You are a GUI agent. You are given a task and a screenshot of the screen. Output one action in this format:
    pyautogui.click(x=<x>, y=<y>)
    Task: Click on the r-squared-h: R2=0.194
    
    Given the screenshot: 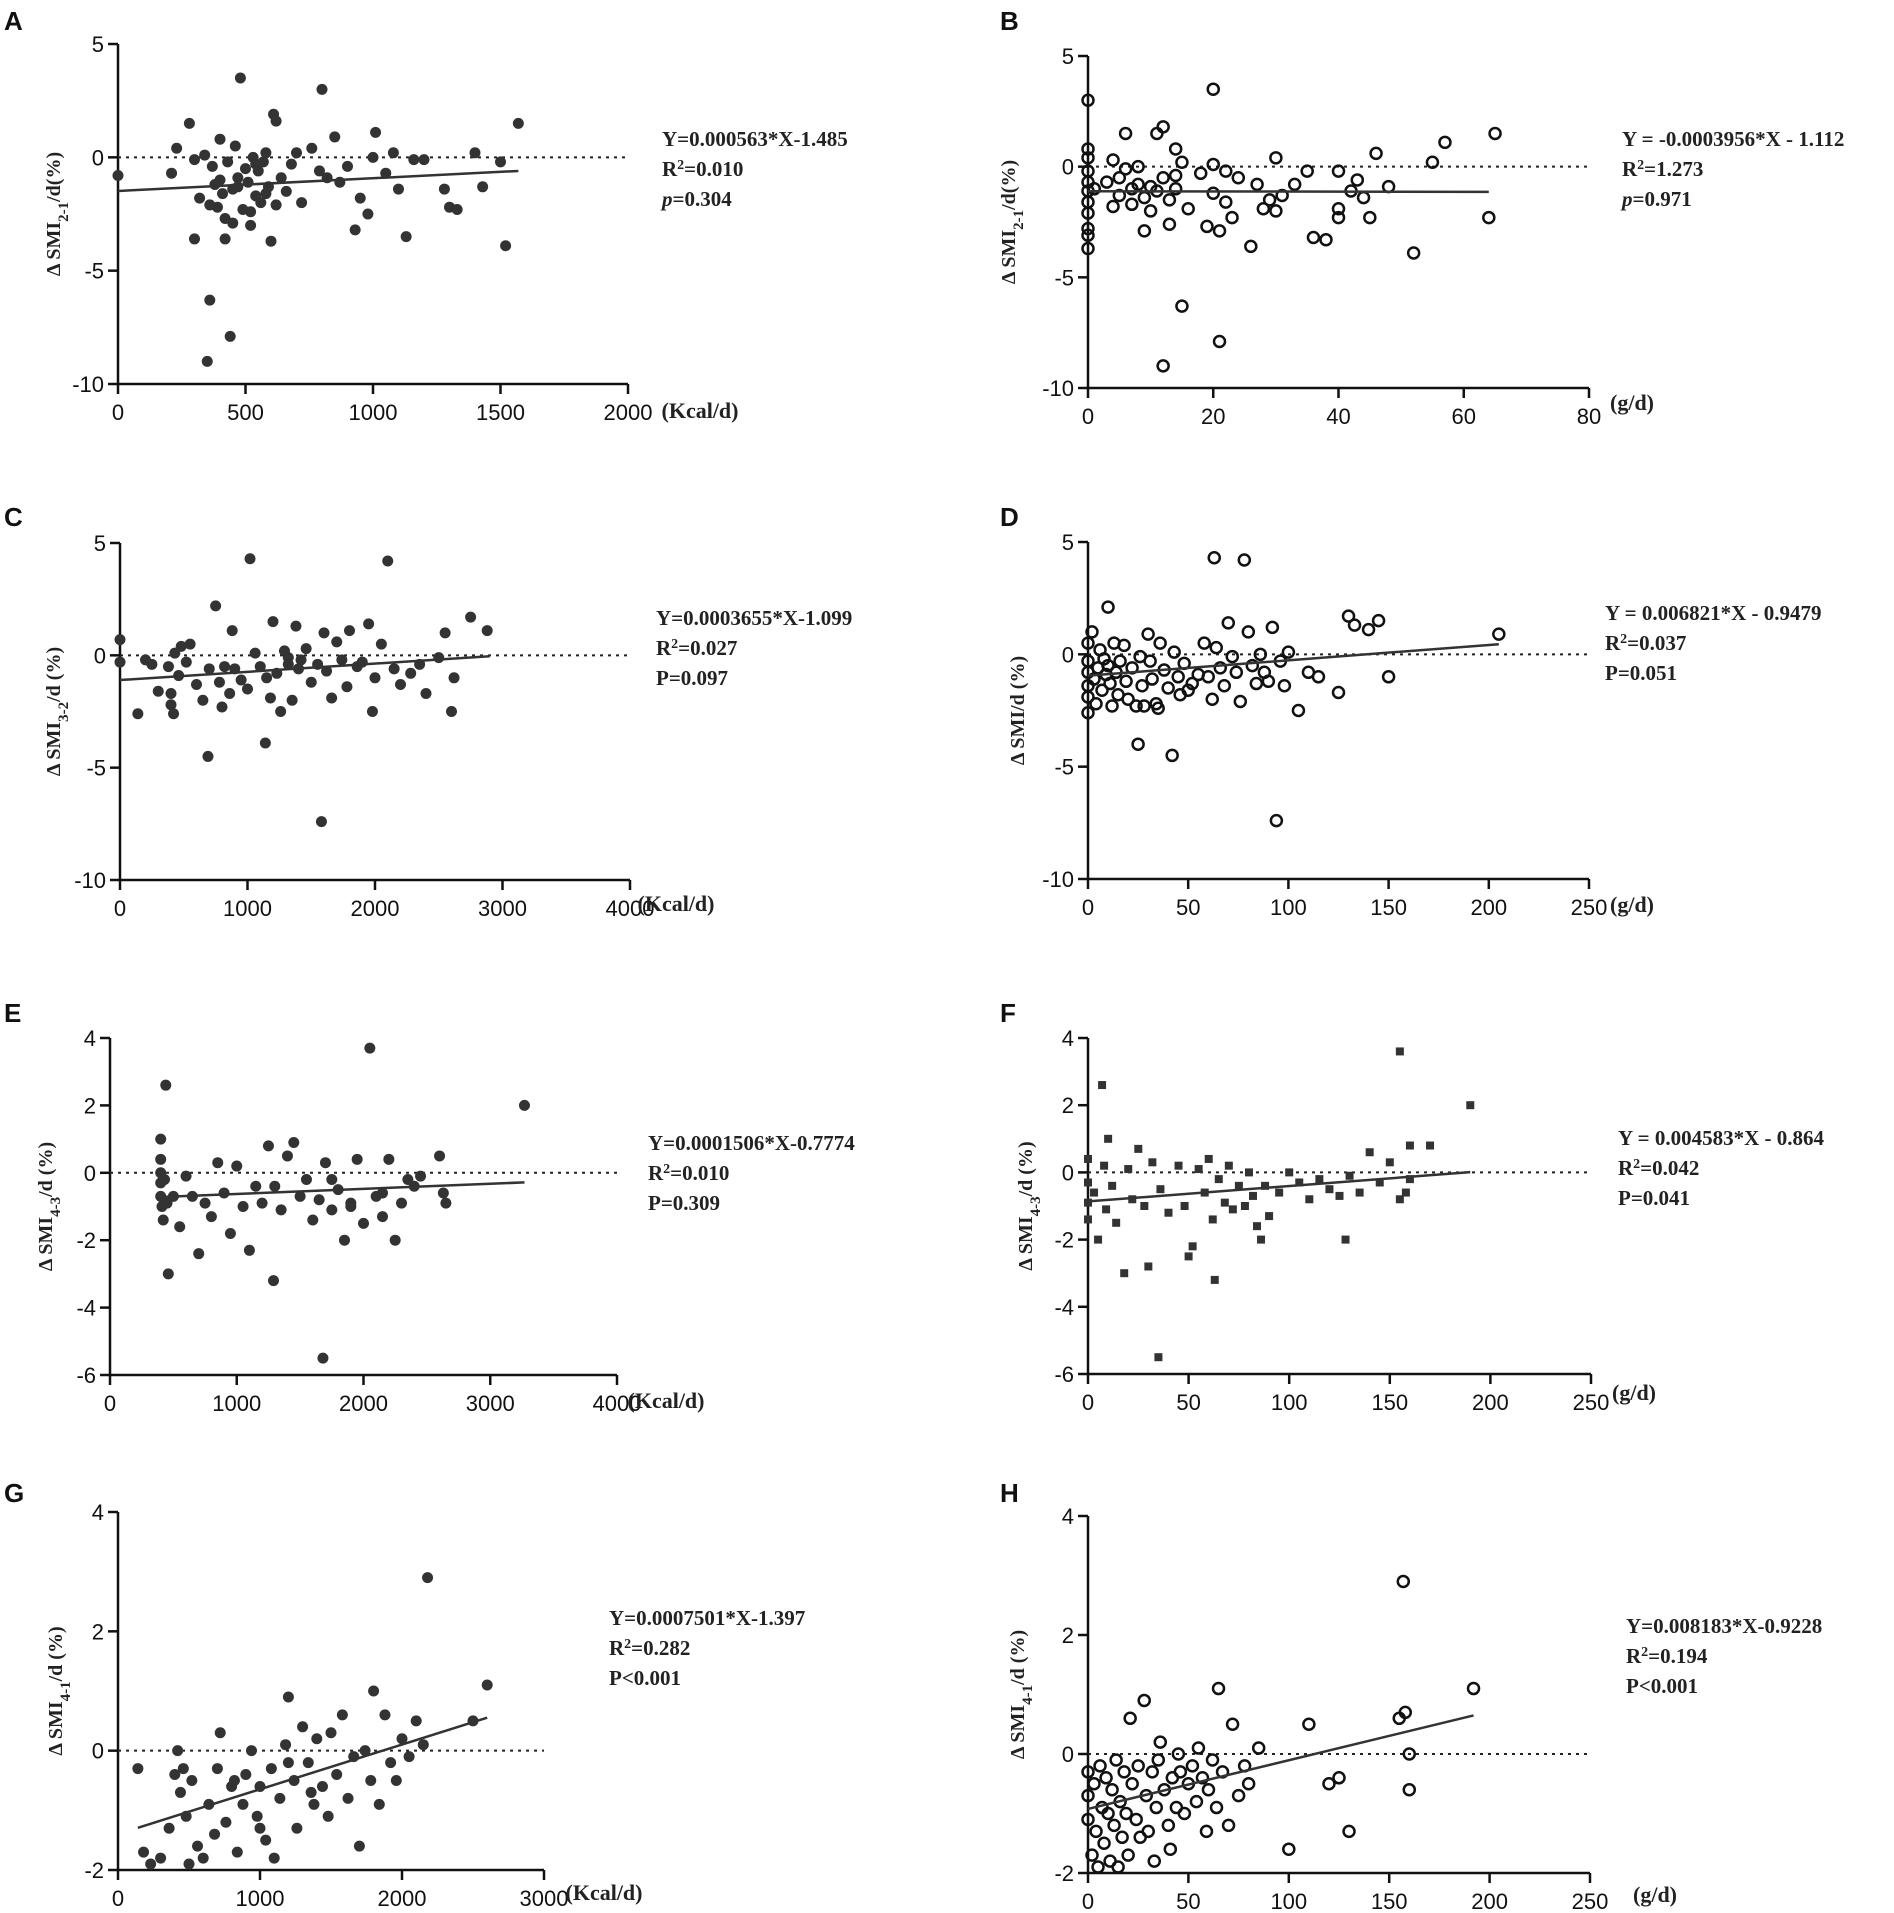 What is the action you would take?
    pyautogui.click(x=1667, y=1656)
    